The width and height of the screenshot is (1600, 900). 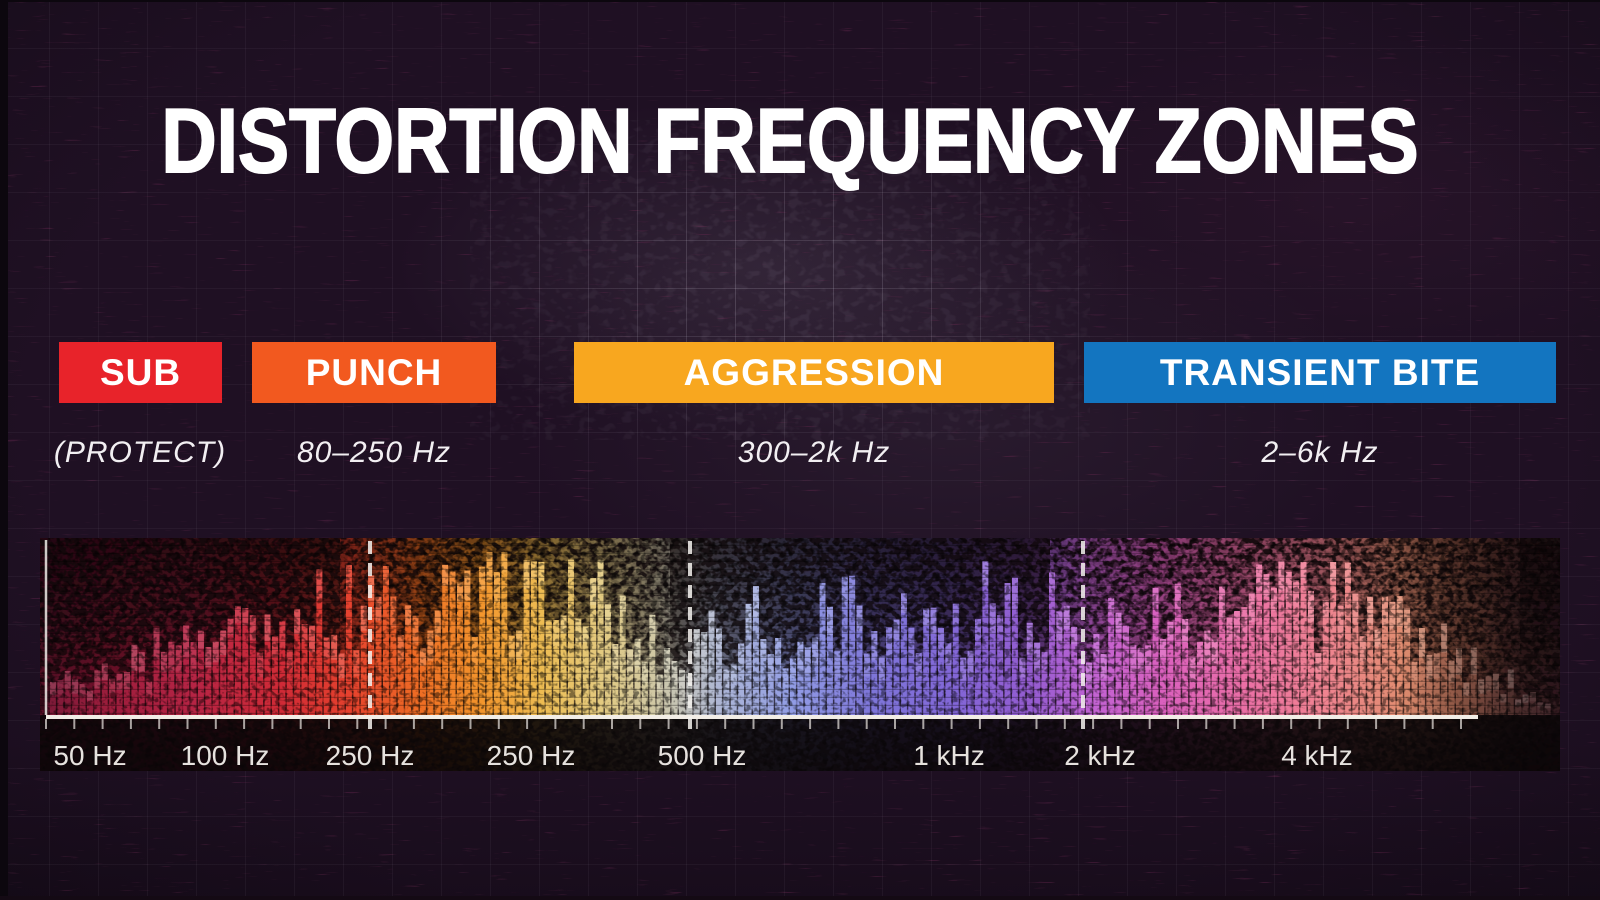 What do you see at coordinates (949, 755) in the screenshot?
I see `svg-text: 1 kHz` at bounding box center [949, 755].